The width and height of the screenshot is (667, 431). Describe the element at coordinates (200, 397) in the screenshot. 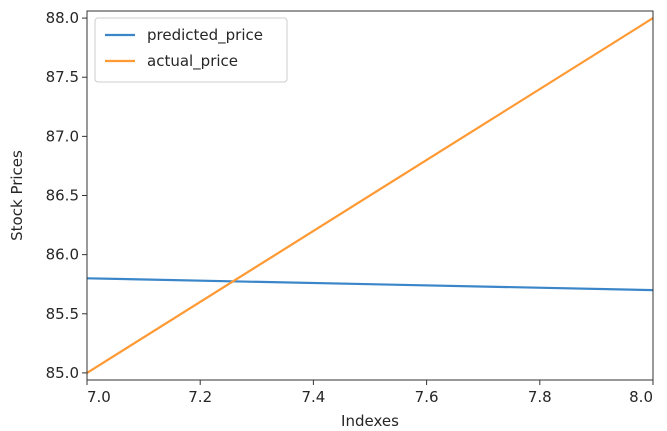

I see `x-tick-label: 7.2` at that location.